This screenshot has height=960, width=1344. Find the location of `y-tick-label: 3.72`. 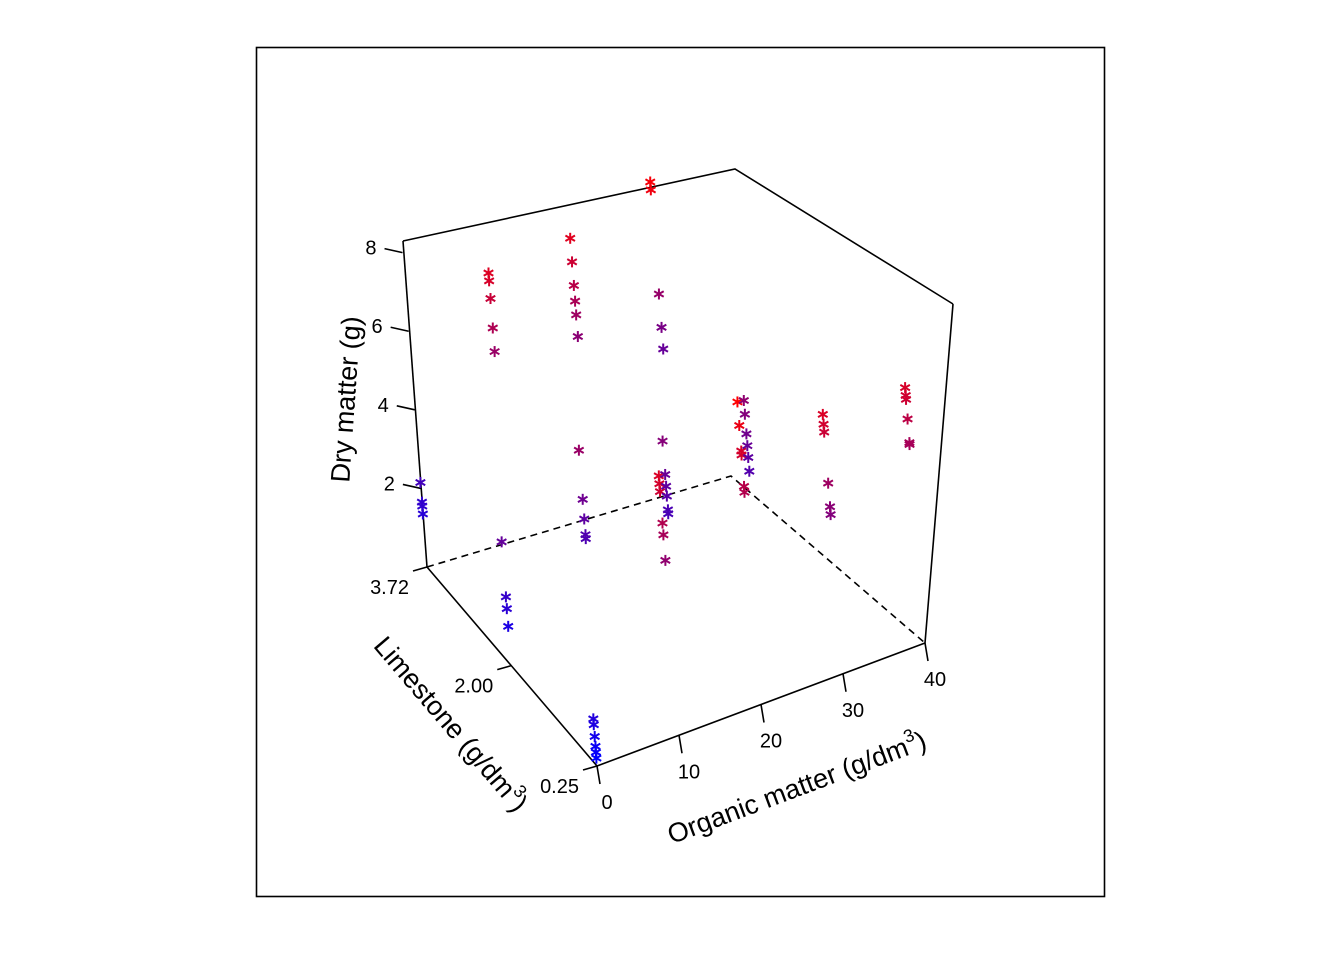

y-tick-label: 3.72 is located at coordinates (389, 588).